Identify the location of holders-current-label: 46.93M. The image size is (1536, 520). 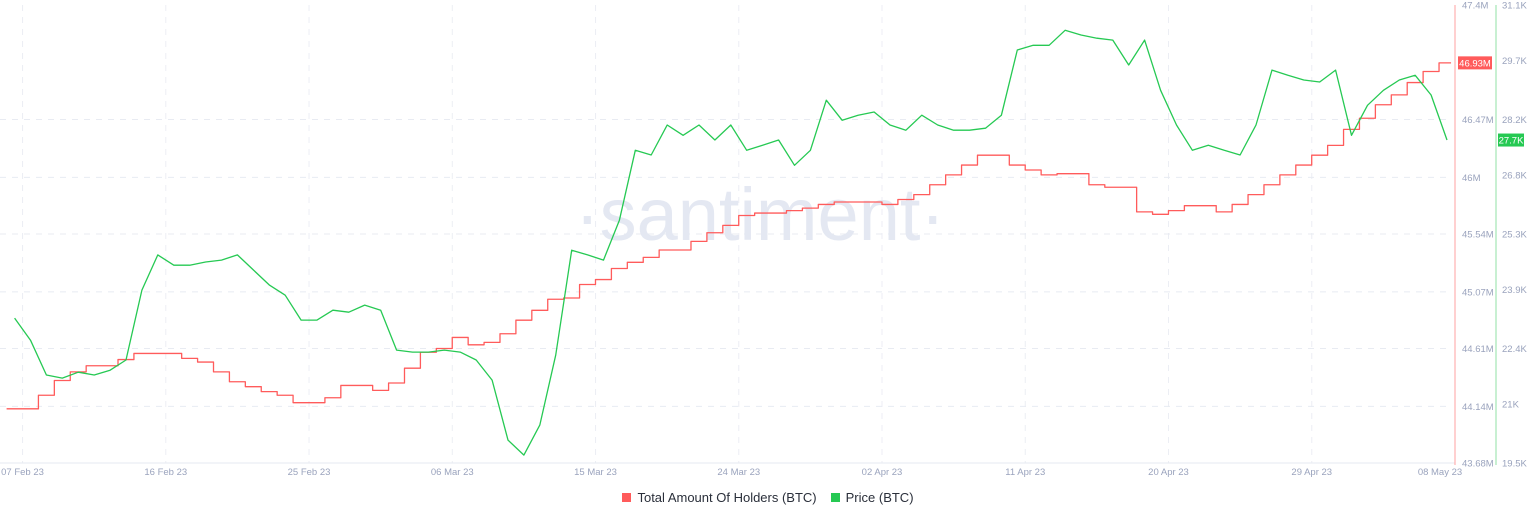
(1475, 63).